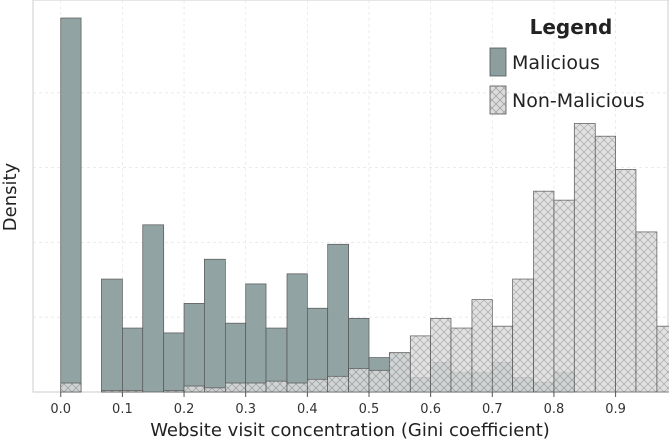  I want to click on y-axis-label: Density, so click(10, 196).